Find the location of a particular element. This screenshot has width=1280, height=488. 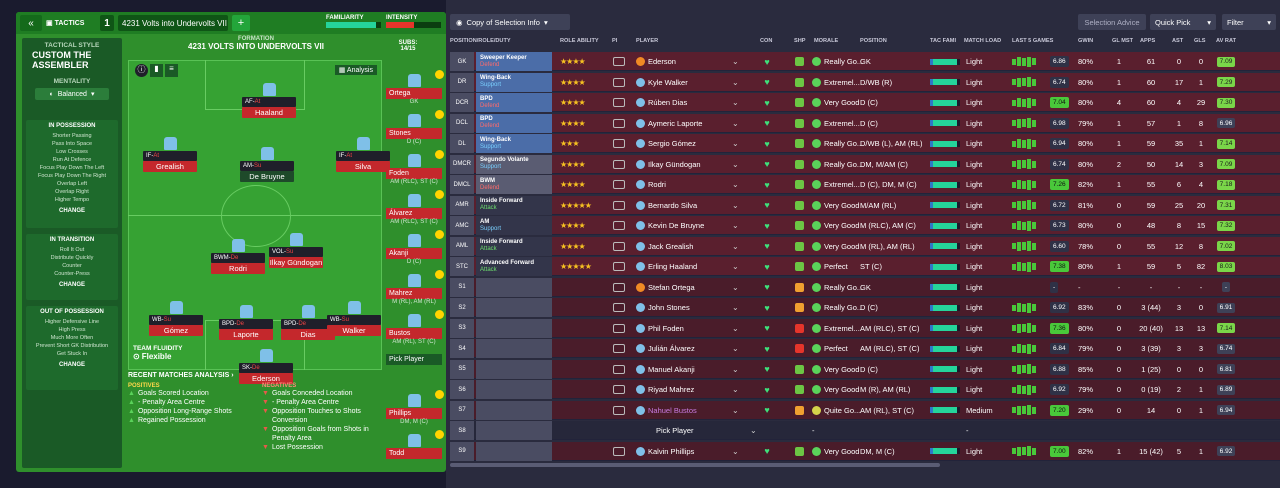

substitute: Todd is located at coordinates (415, 444).